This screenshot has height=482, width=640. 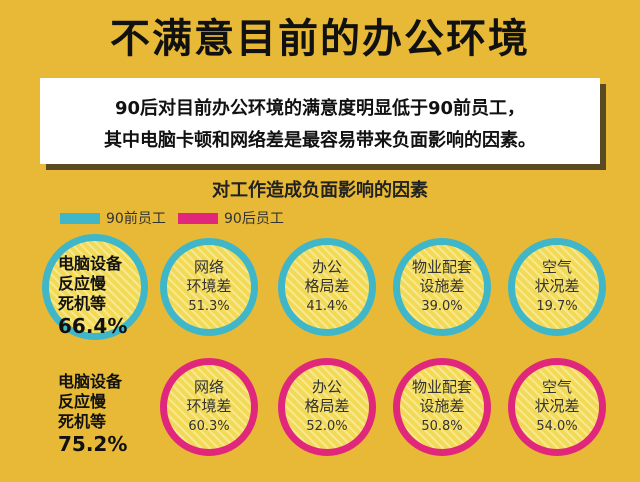 What do you see at coordinates (254, 219) in the screenshot?
I see `legend-label-post90: 90后员工` at bounding box center [254, 219].